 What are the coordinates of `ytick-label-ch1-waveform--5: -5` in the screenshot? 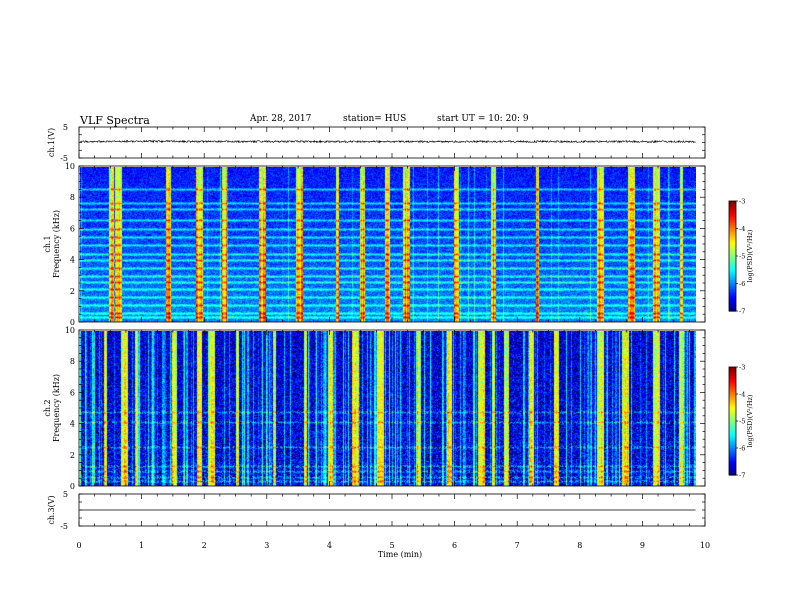 It's located at (64, 158).